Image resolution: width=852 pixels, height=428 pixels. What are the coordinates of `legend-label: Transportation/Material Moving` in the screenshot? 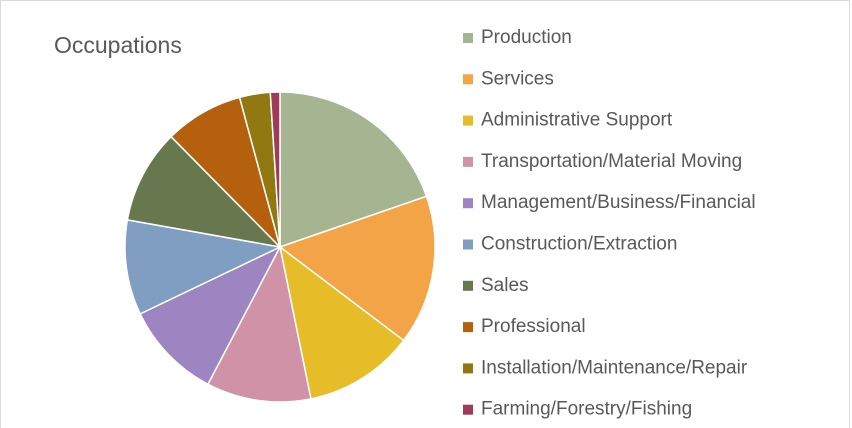 It's located at (611, 161).